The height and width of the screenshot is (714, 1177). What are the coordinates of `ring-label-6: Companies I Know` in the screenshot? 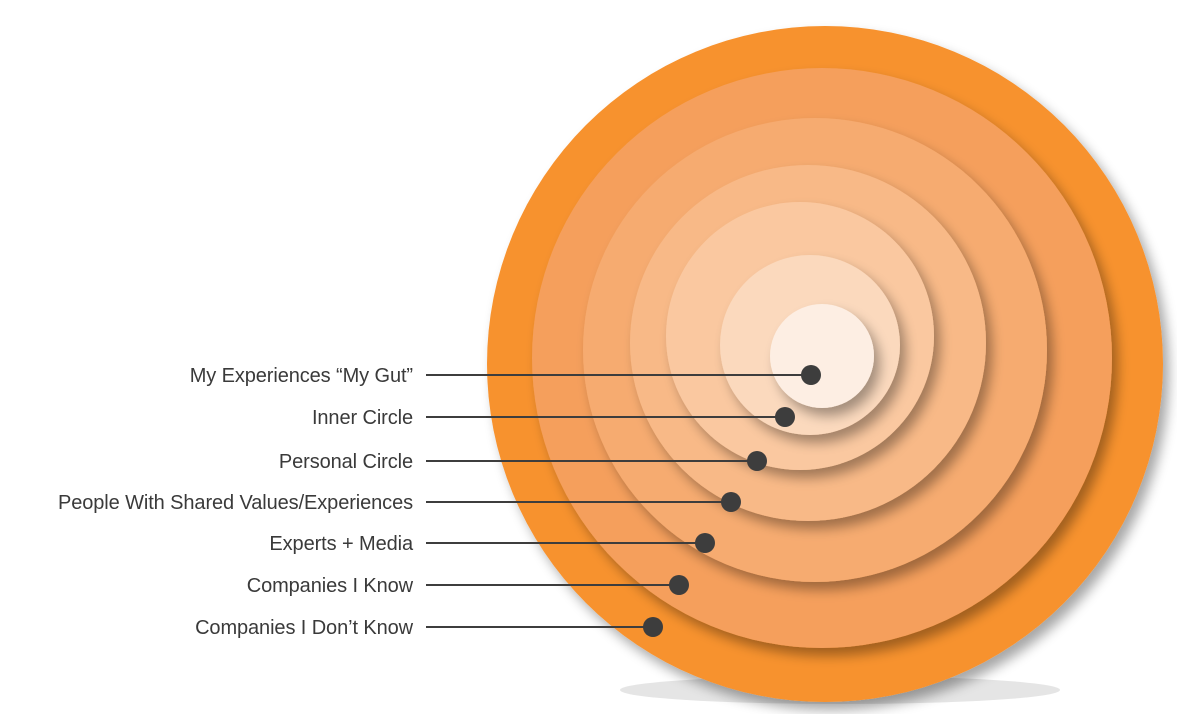 It's located at (330, 586).